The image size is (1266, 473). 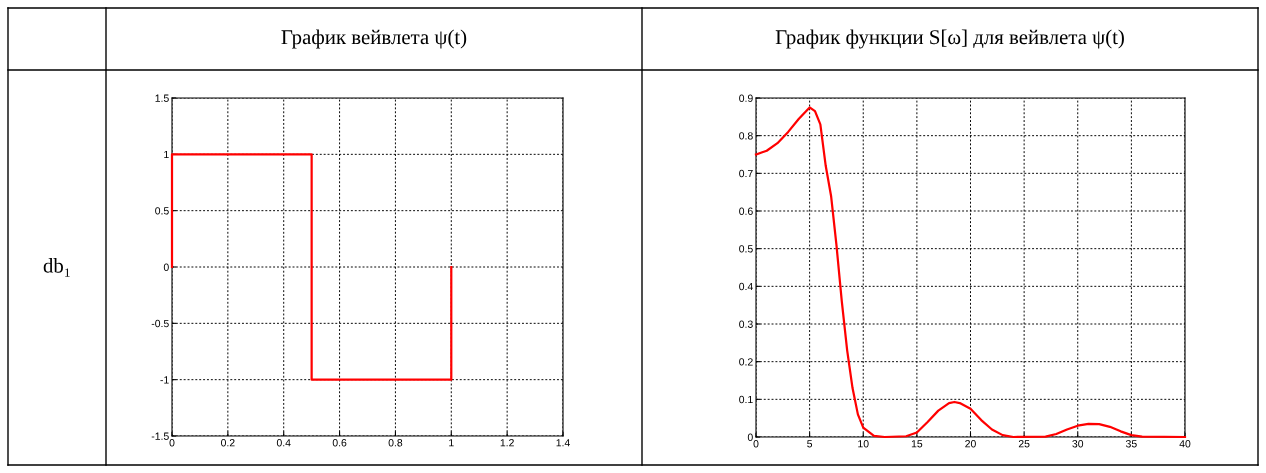 I want to click on y-tick-label: 0.3, so click(x=746, y=324).